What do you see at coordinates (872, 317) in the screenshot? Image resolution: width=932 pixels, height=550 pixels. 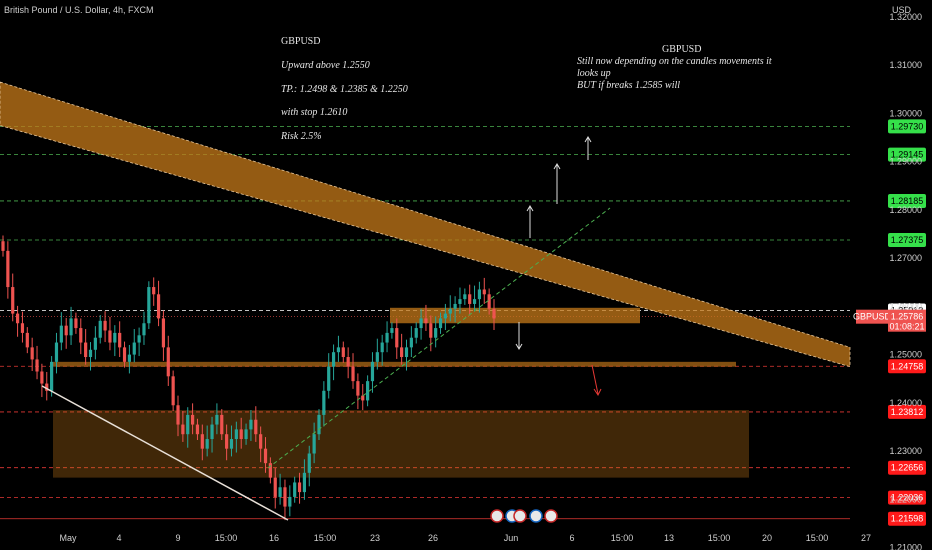 I see `current-symbol-label: GBPUSD` at bounding box center [872, 317].